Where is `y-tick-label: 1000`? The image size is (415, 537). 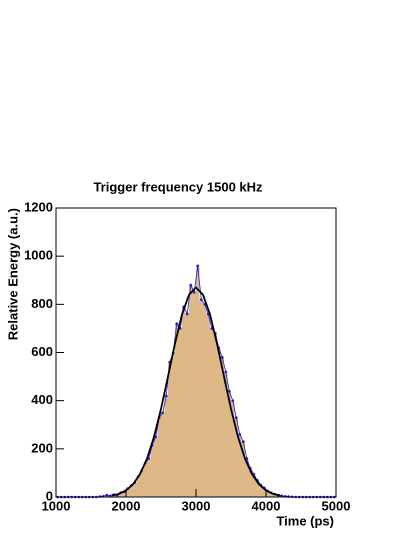
y-tick-label: 1000 is located at coordinates (38, 255).